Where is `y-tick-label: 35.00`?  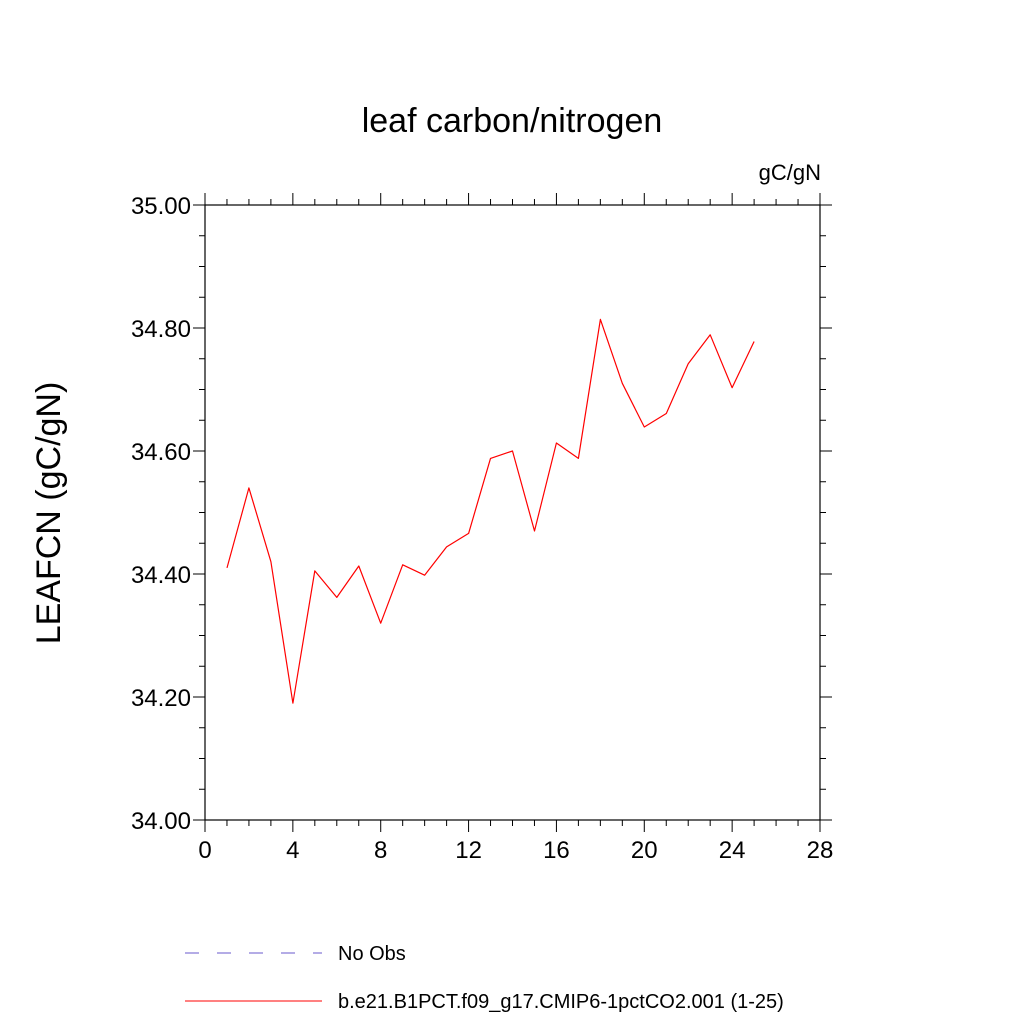 y-tick-label: 35.00 is located at coordinates (161, 206).